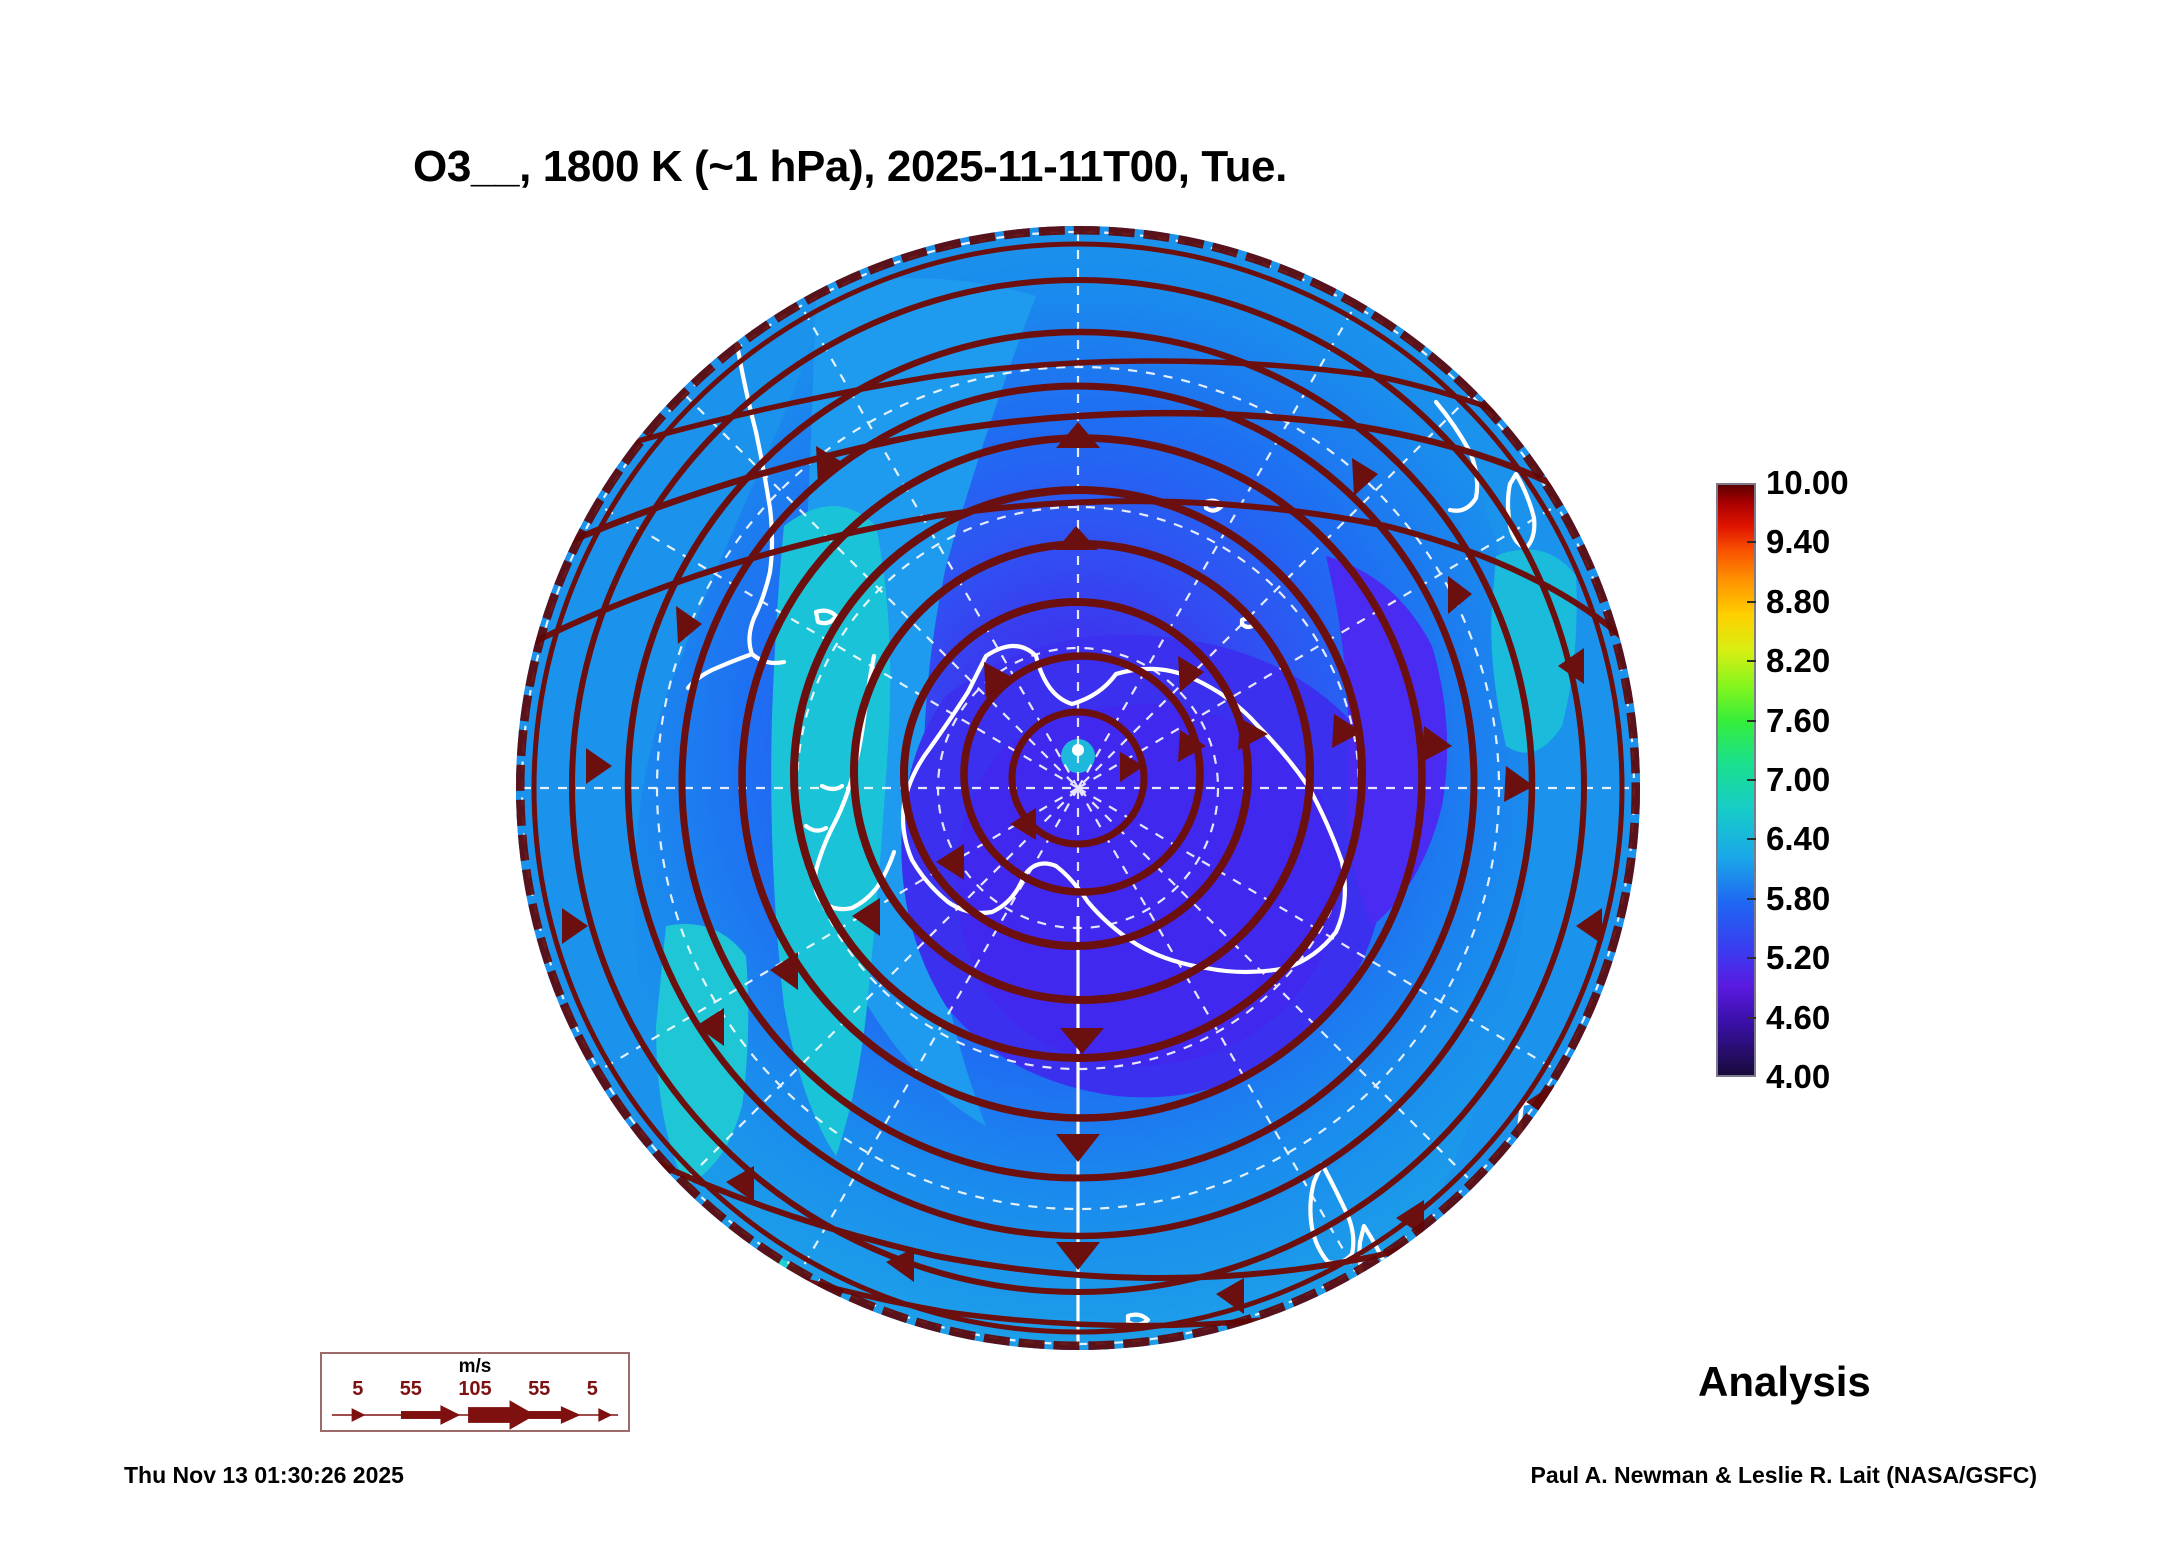  I want to click on analysis-label: Analysis, so click(1784, 1381).